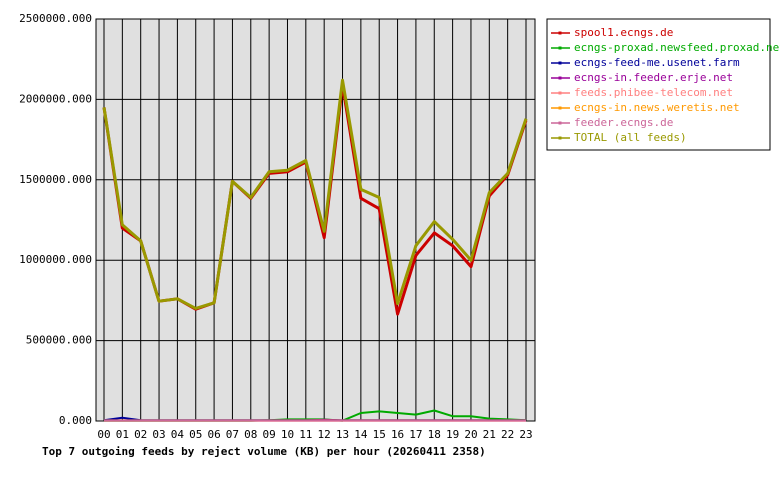 The width and height of the screenshot is (780, 480). I want to click on x-tick-label: 17, so click(415, 434).